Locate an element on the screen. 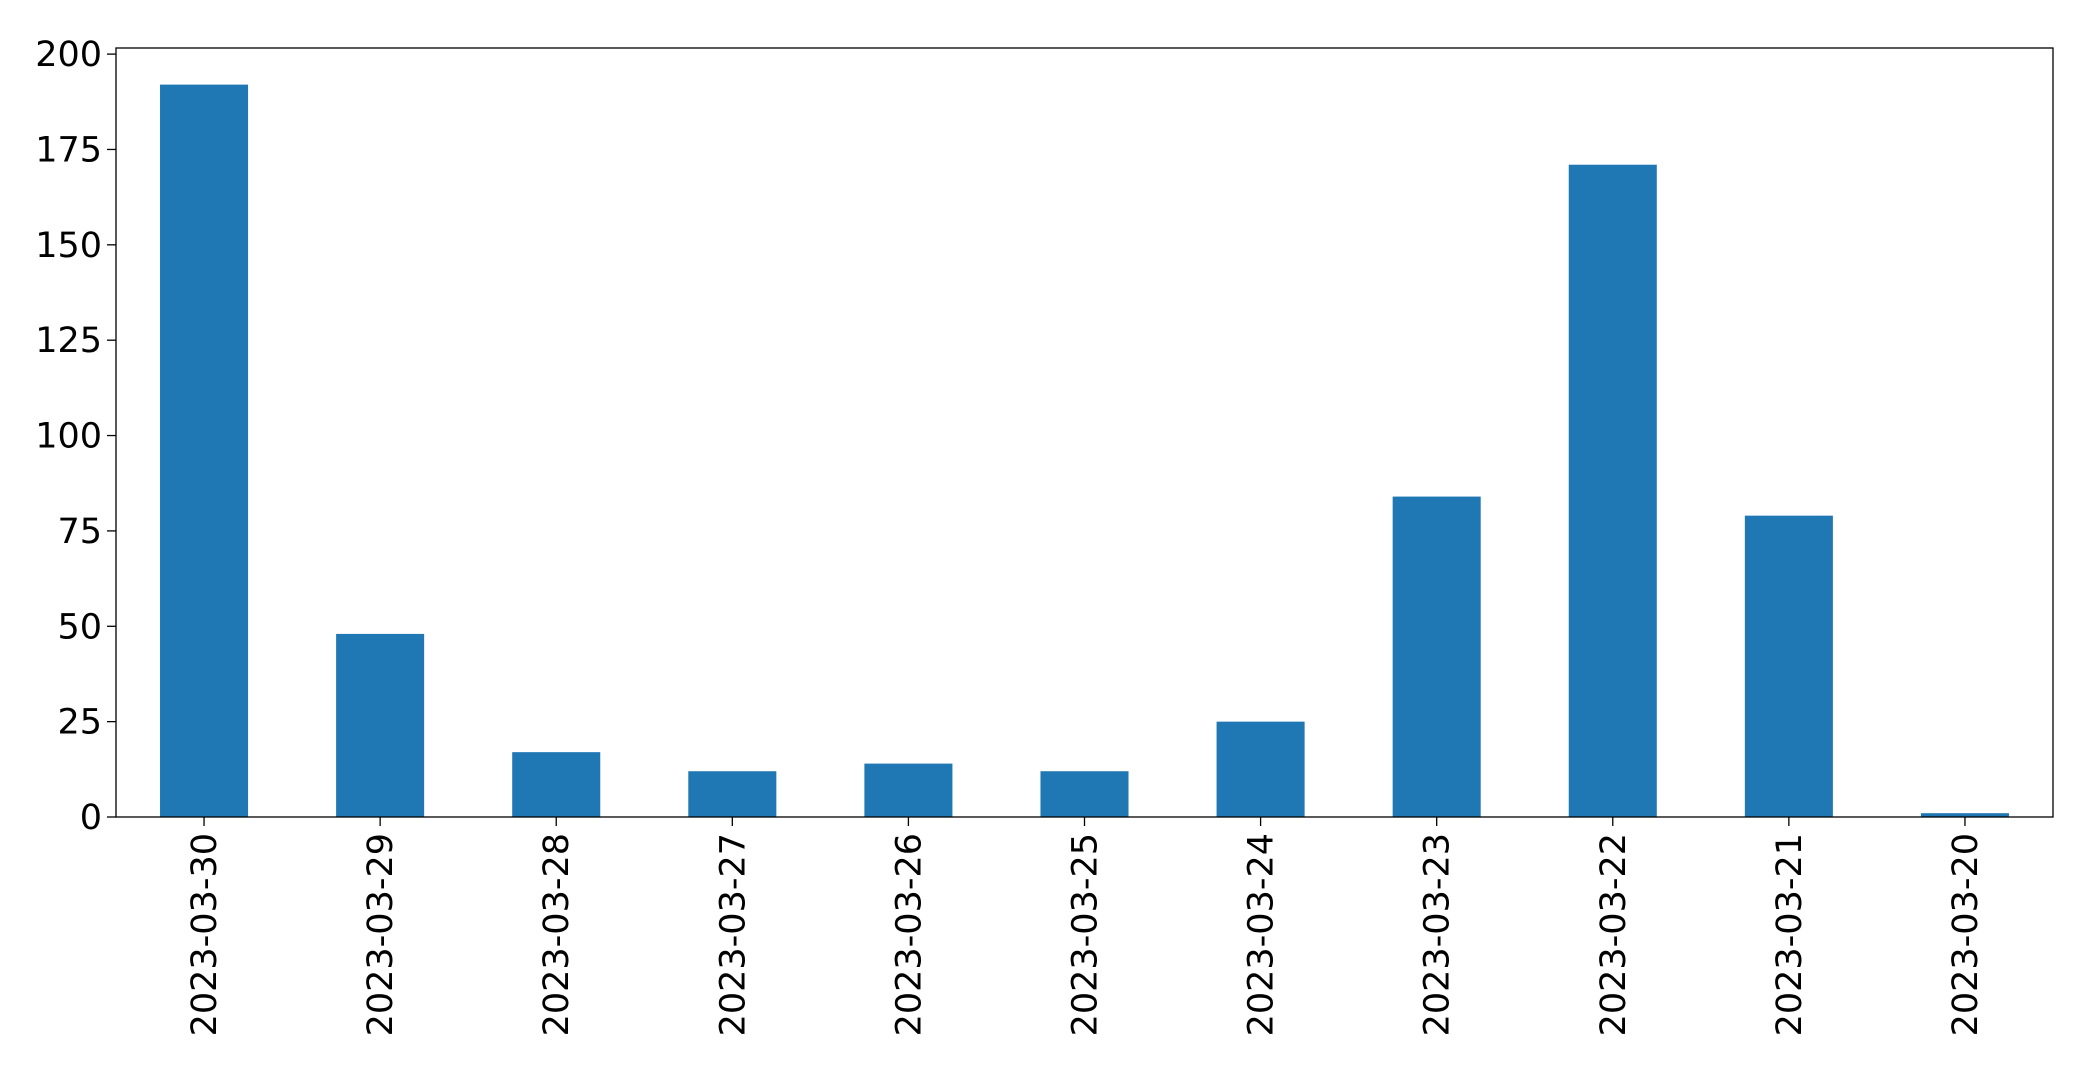 The image size is (2093, 1069). x-tick-label: 2023-03-20 is located at coordinates (1966, 934).